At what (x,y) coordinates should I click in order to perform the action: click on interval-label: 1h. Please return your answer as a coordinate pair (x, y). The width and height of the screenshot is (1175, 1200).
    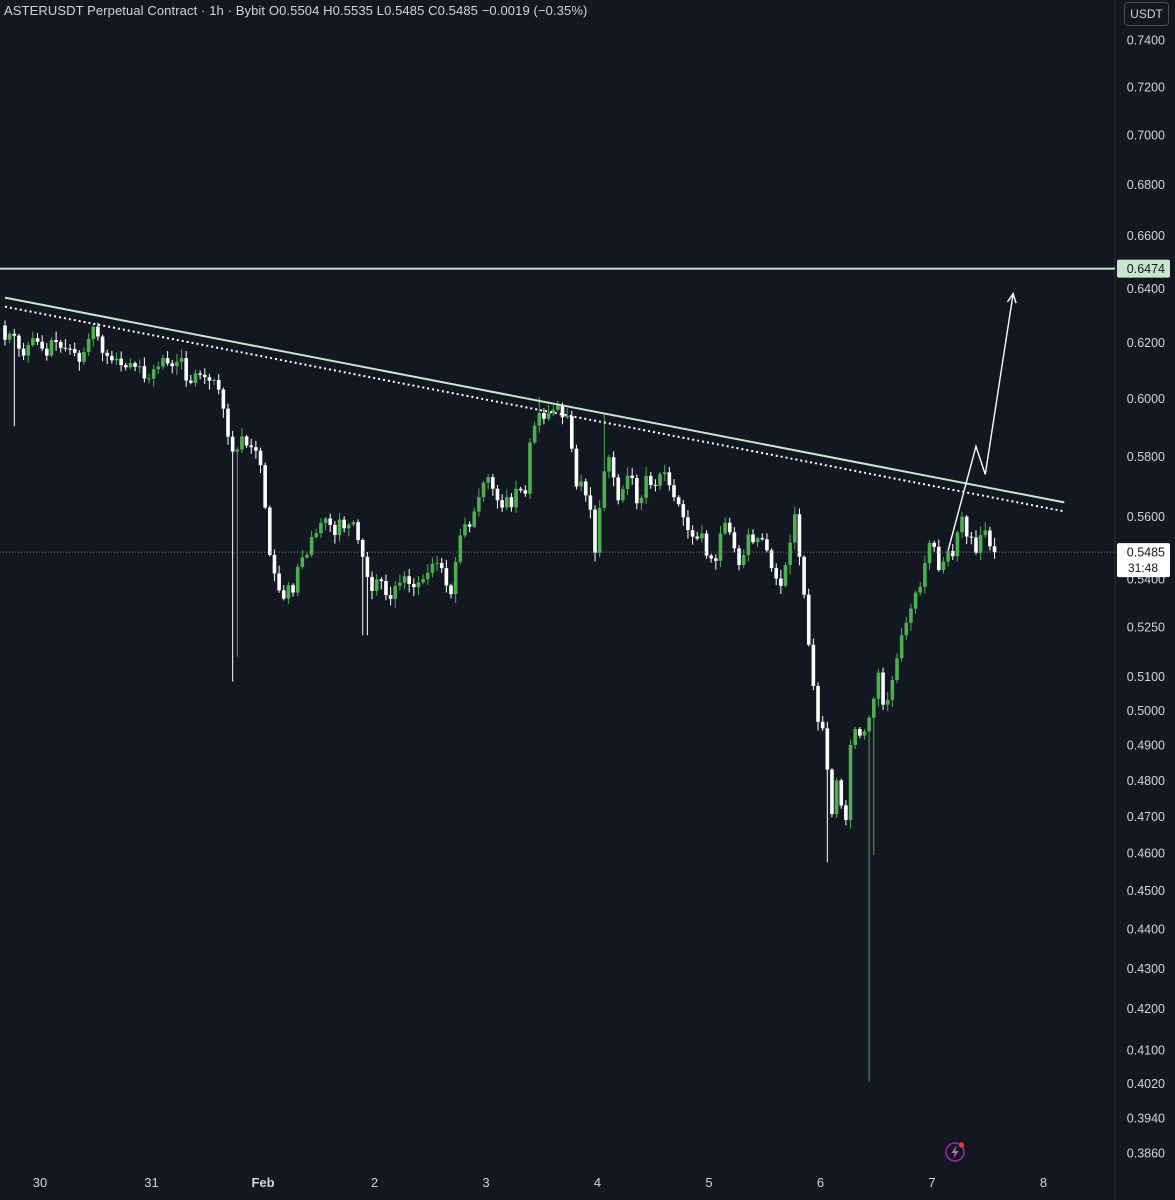
    Looking at the image, I should click on (216, 10).